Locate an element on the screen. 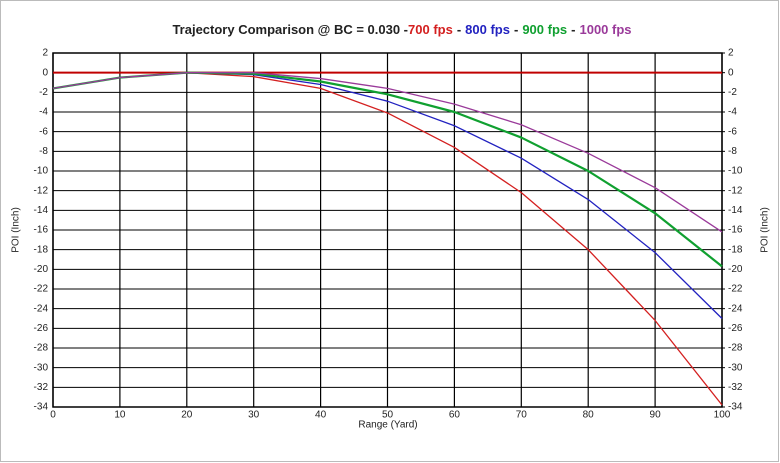 The height and width of the screenshot is (463, 780). legend-entry: 800 fps is located at coordinates (487, 29).